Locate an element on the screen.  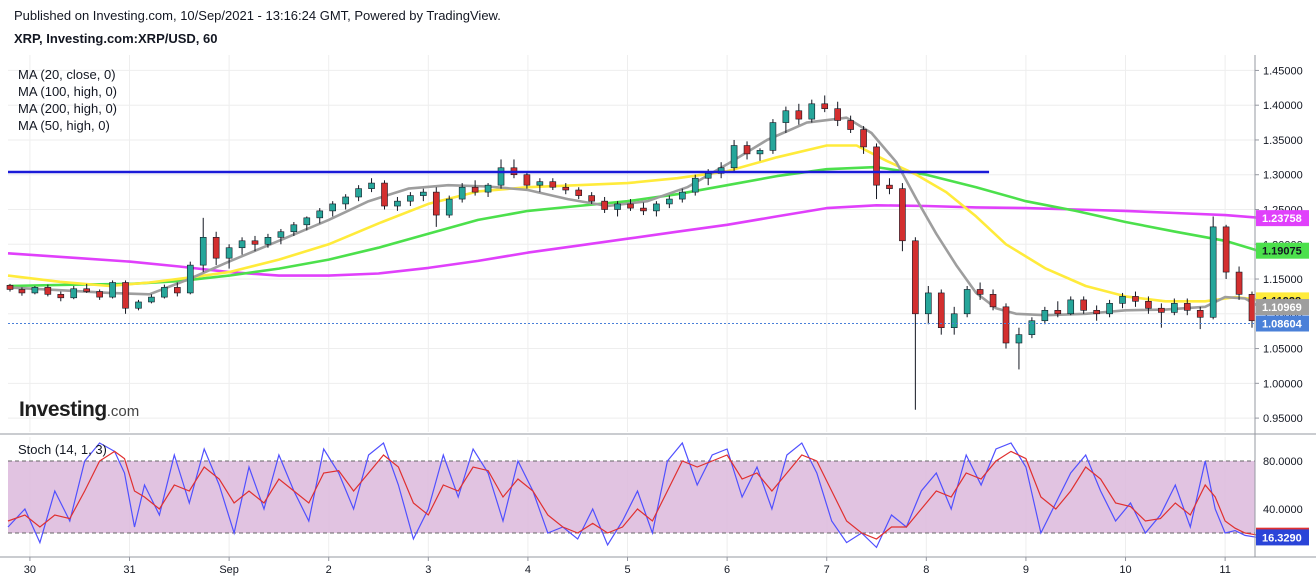
x-tick-label: 11 is located at coordinates (1224, 570).